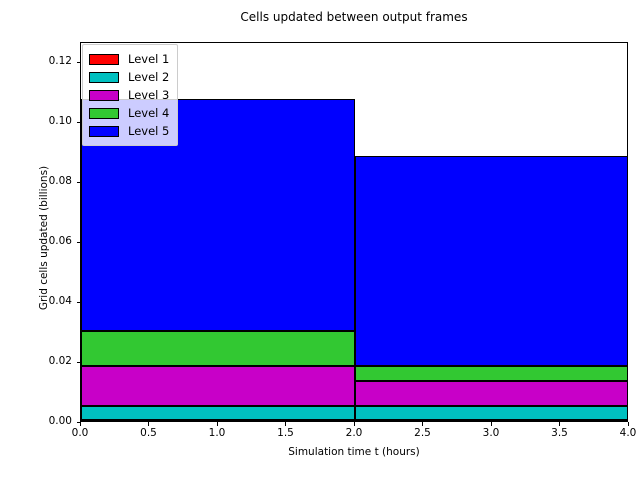 Image resolution: width=640 pixels, height=480 pixels. I want to click on legend-entry-level-1: Level 1, so click(129, 59).